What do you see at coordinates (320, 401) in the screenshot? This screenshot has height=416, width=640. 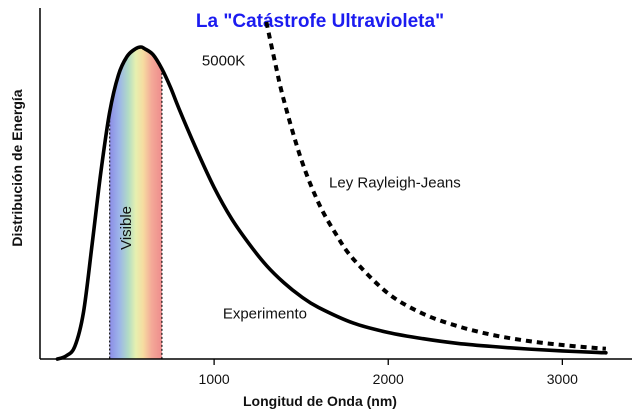 I see `x-axis-label: Longitud de Onda (nm)` at bounding box center [320, 401].